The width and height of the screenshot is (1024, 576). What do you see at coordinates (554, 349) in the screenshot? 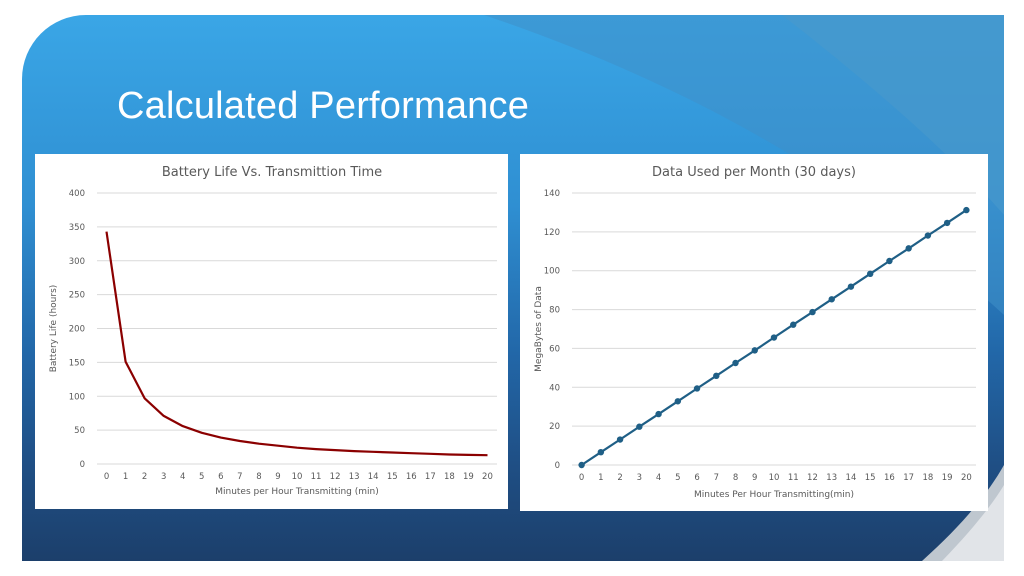
I see `y-tick-label: 60` at bounding box center [554, 349].